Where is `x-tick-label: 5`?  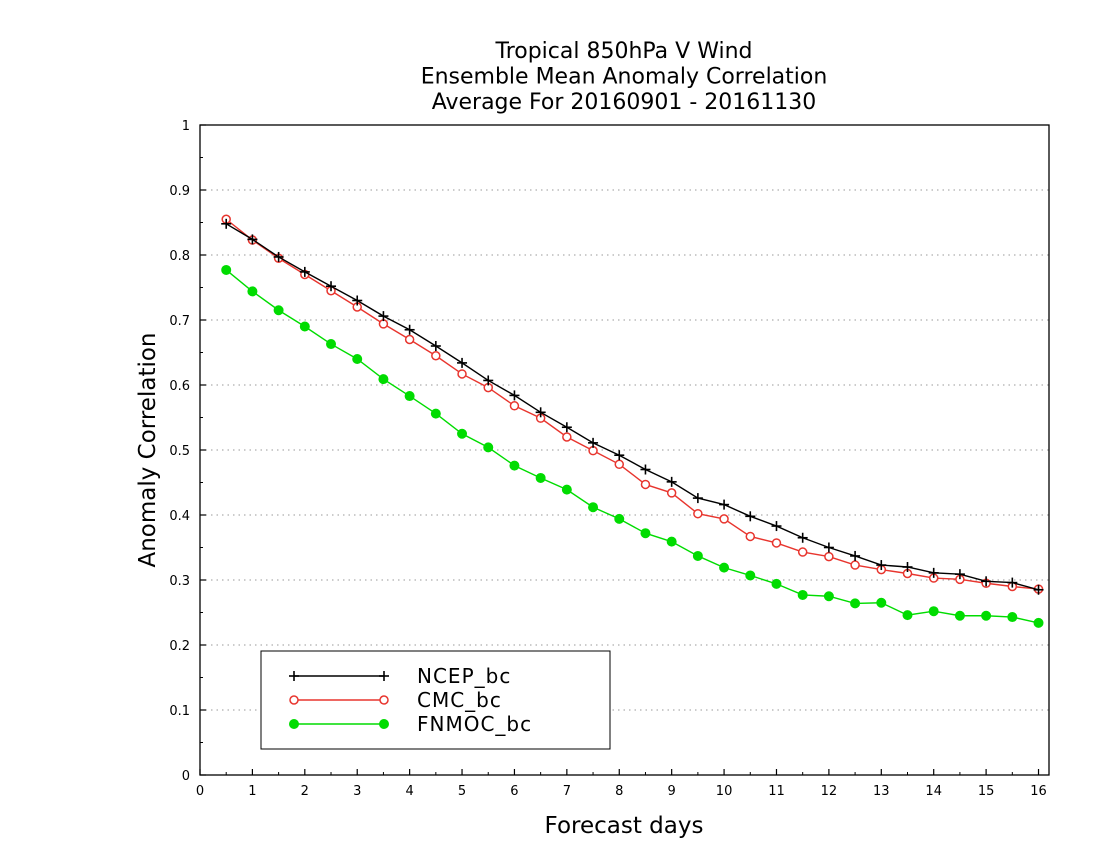 x-tick-label: 5 is located at coordinates (462, 791).